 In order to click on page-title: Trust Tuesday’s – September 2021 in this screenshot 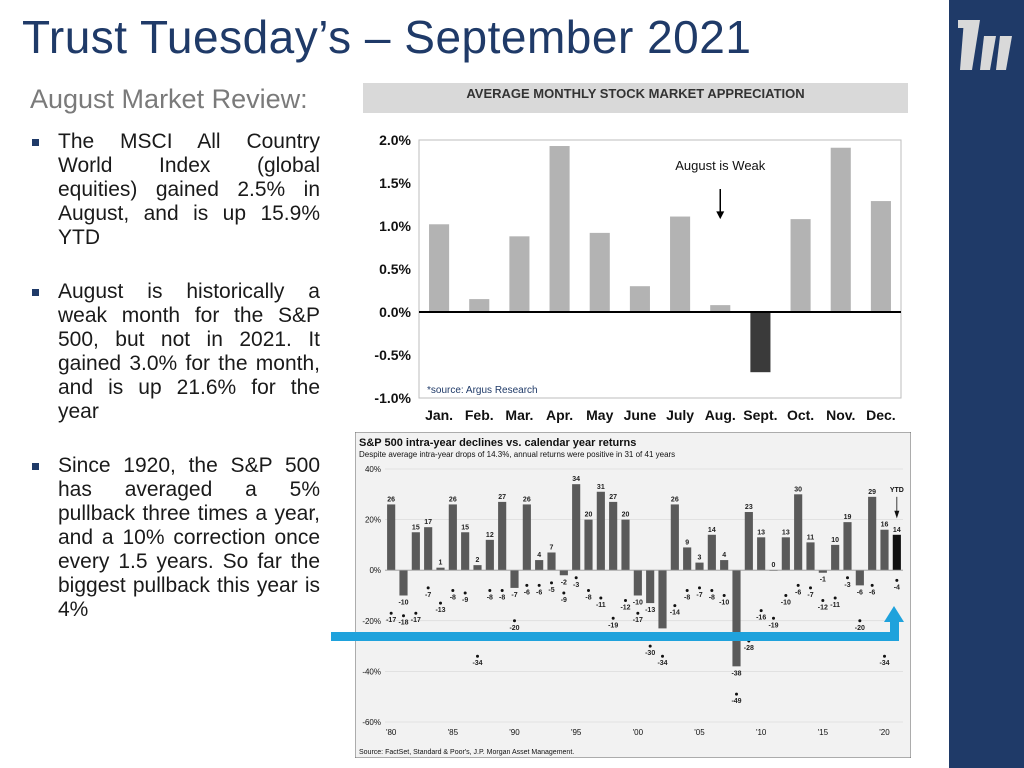, I will do `click(387, 37)`.